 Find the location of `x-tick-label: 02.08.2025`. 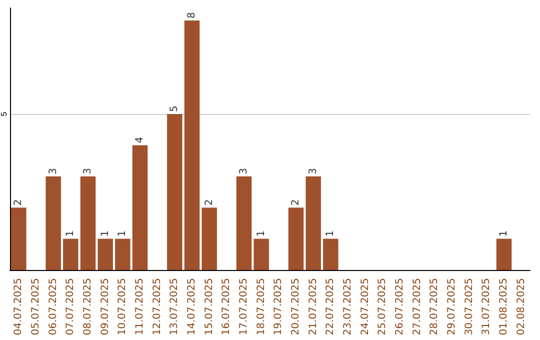

x-tick-label: 02.08.2025 is located at coordinates (521, 307).